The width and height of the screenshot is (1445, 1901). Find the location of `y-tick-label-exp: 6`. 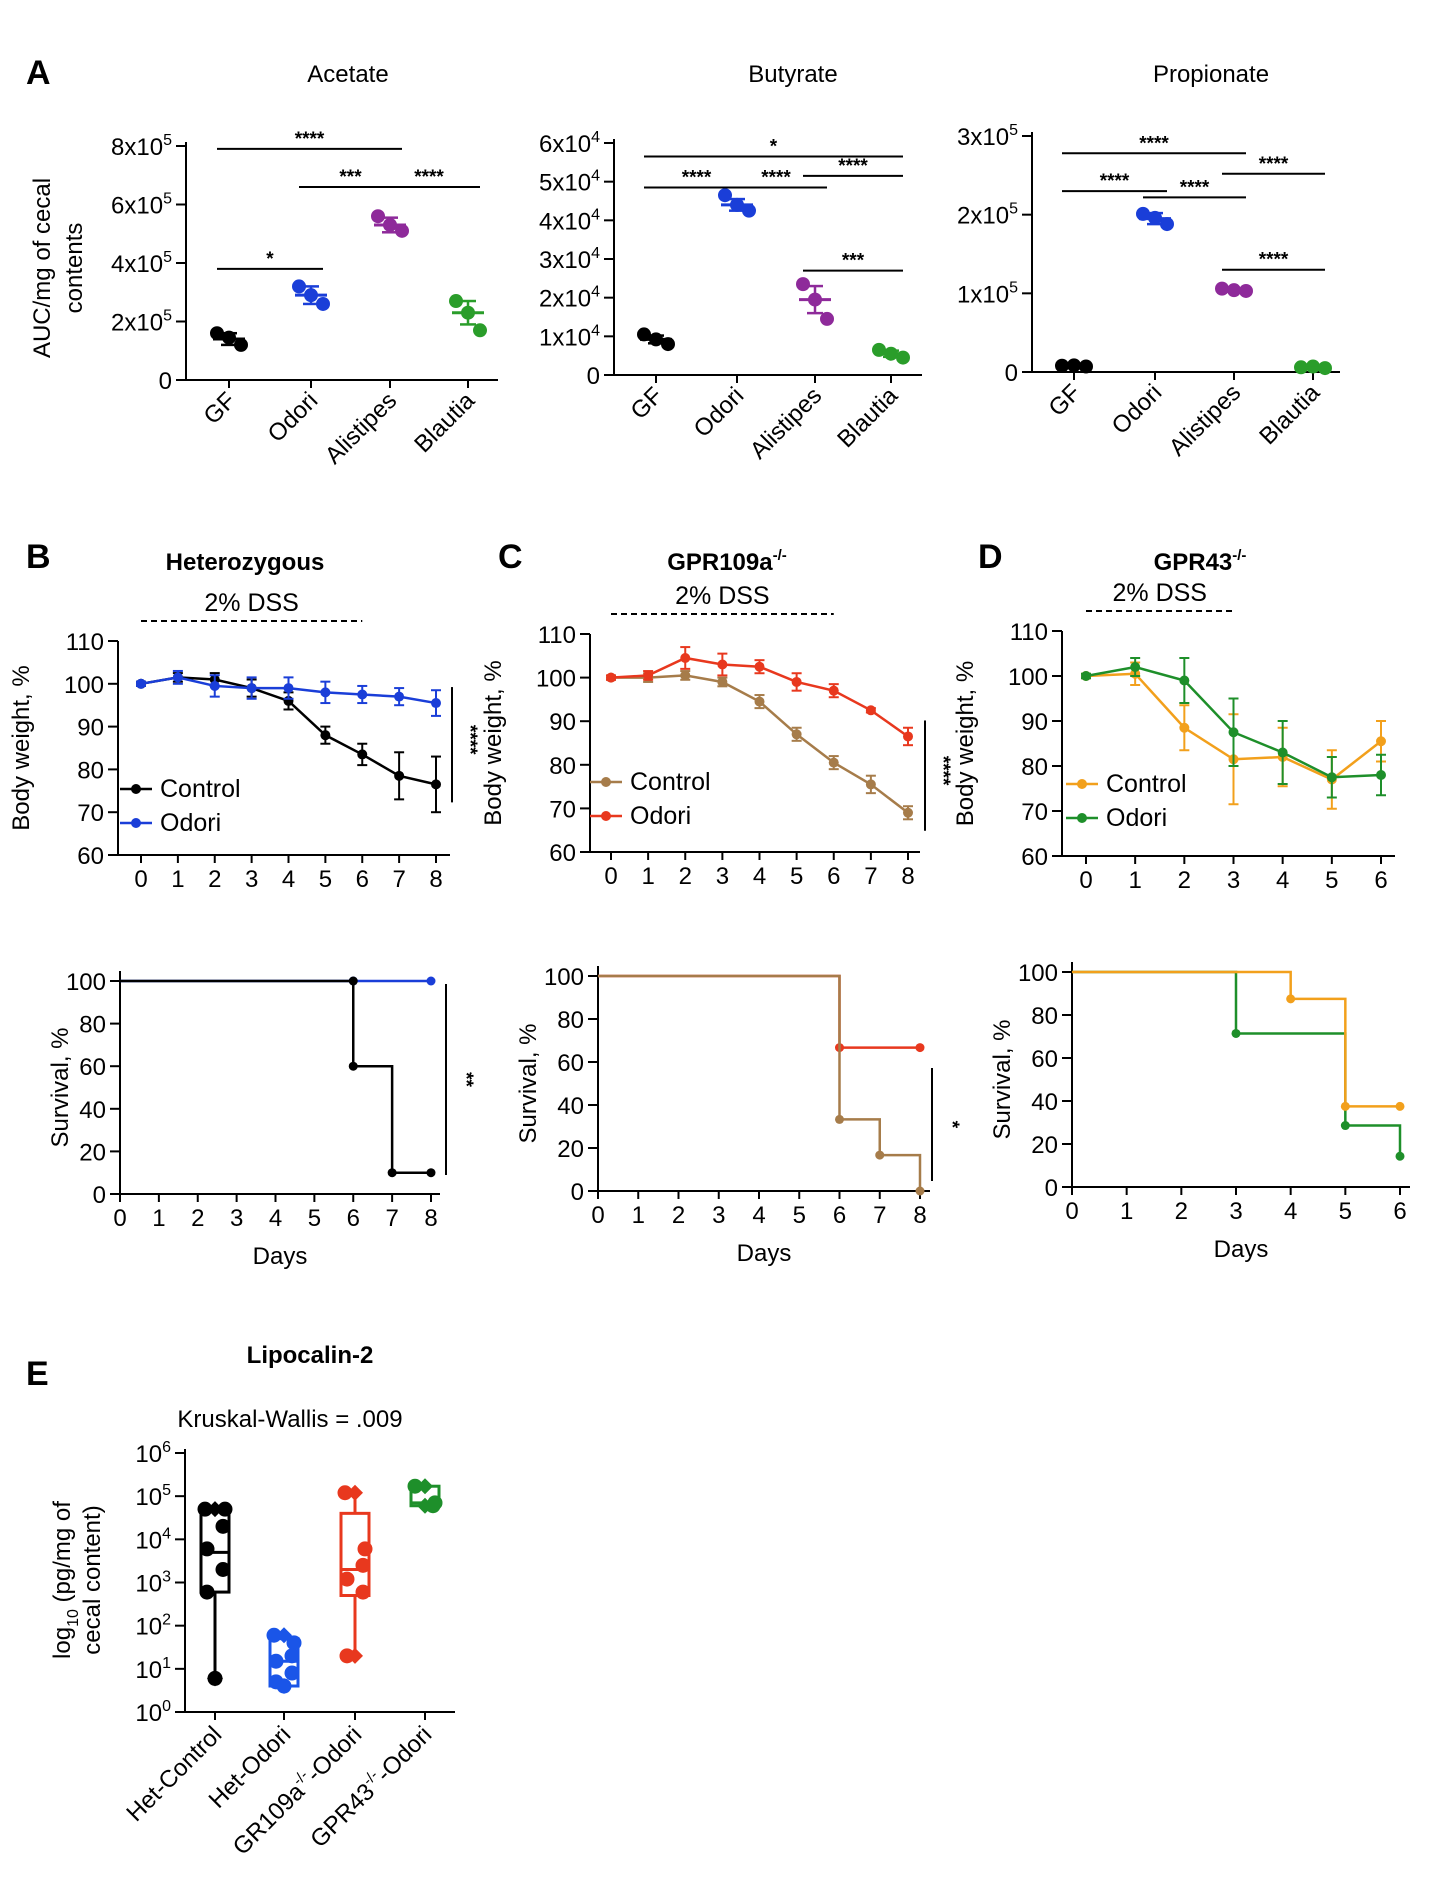

y-tick-label-exp: 6 is located at coordinates (166, 1447).